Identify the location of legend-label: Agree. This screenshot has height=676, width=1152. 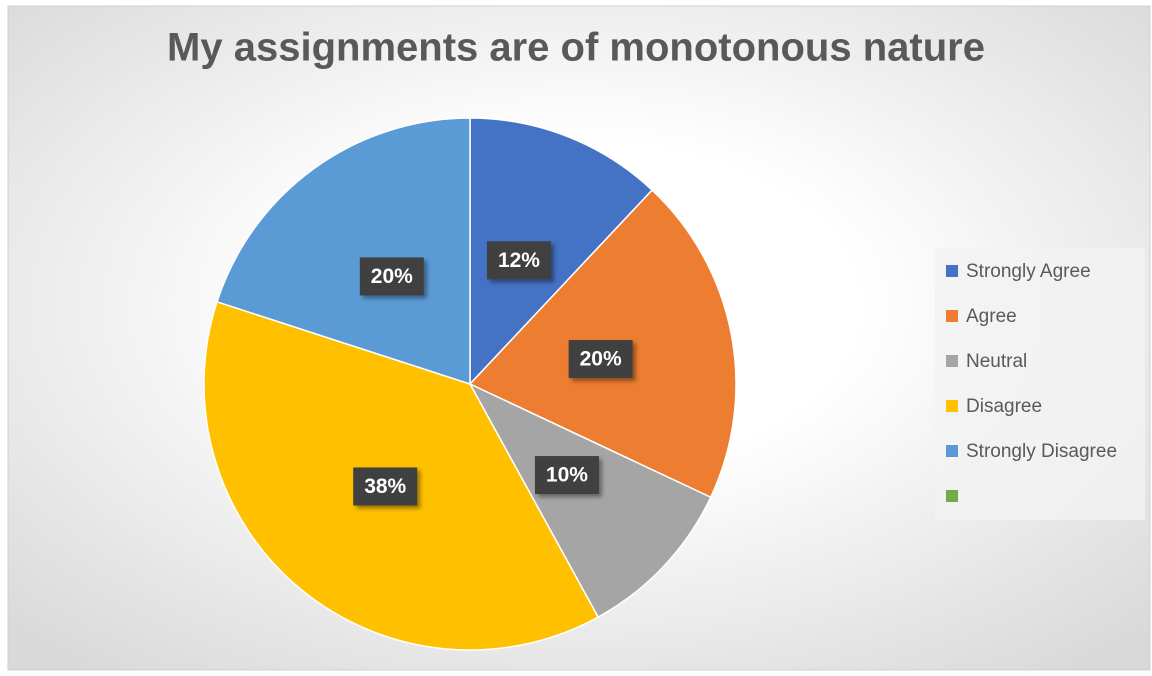
(991, 316).